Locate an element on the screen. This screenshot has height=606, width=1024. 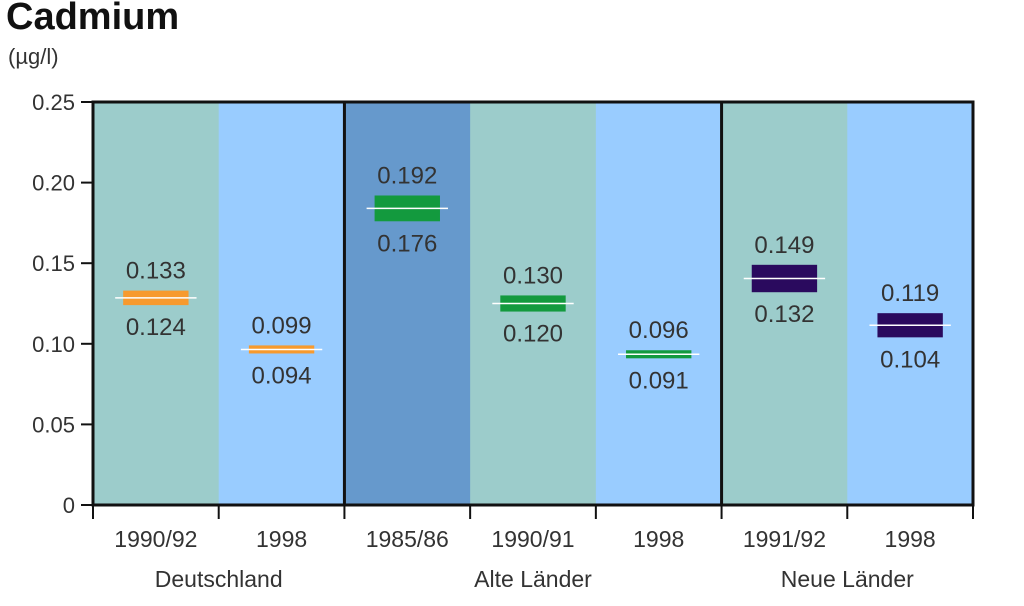
high-value-label: 0.133 is located at coordinates (156, 271).